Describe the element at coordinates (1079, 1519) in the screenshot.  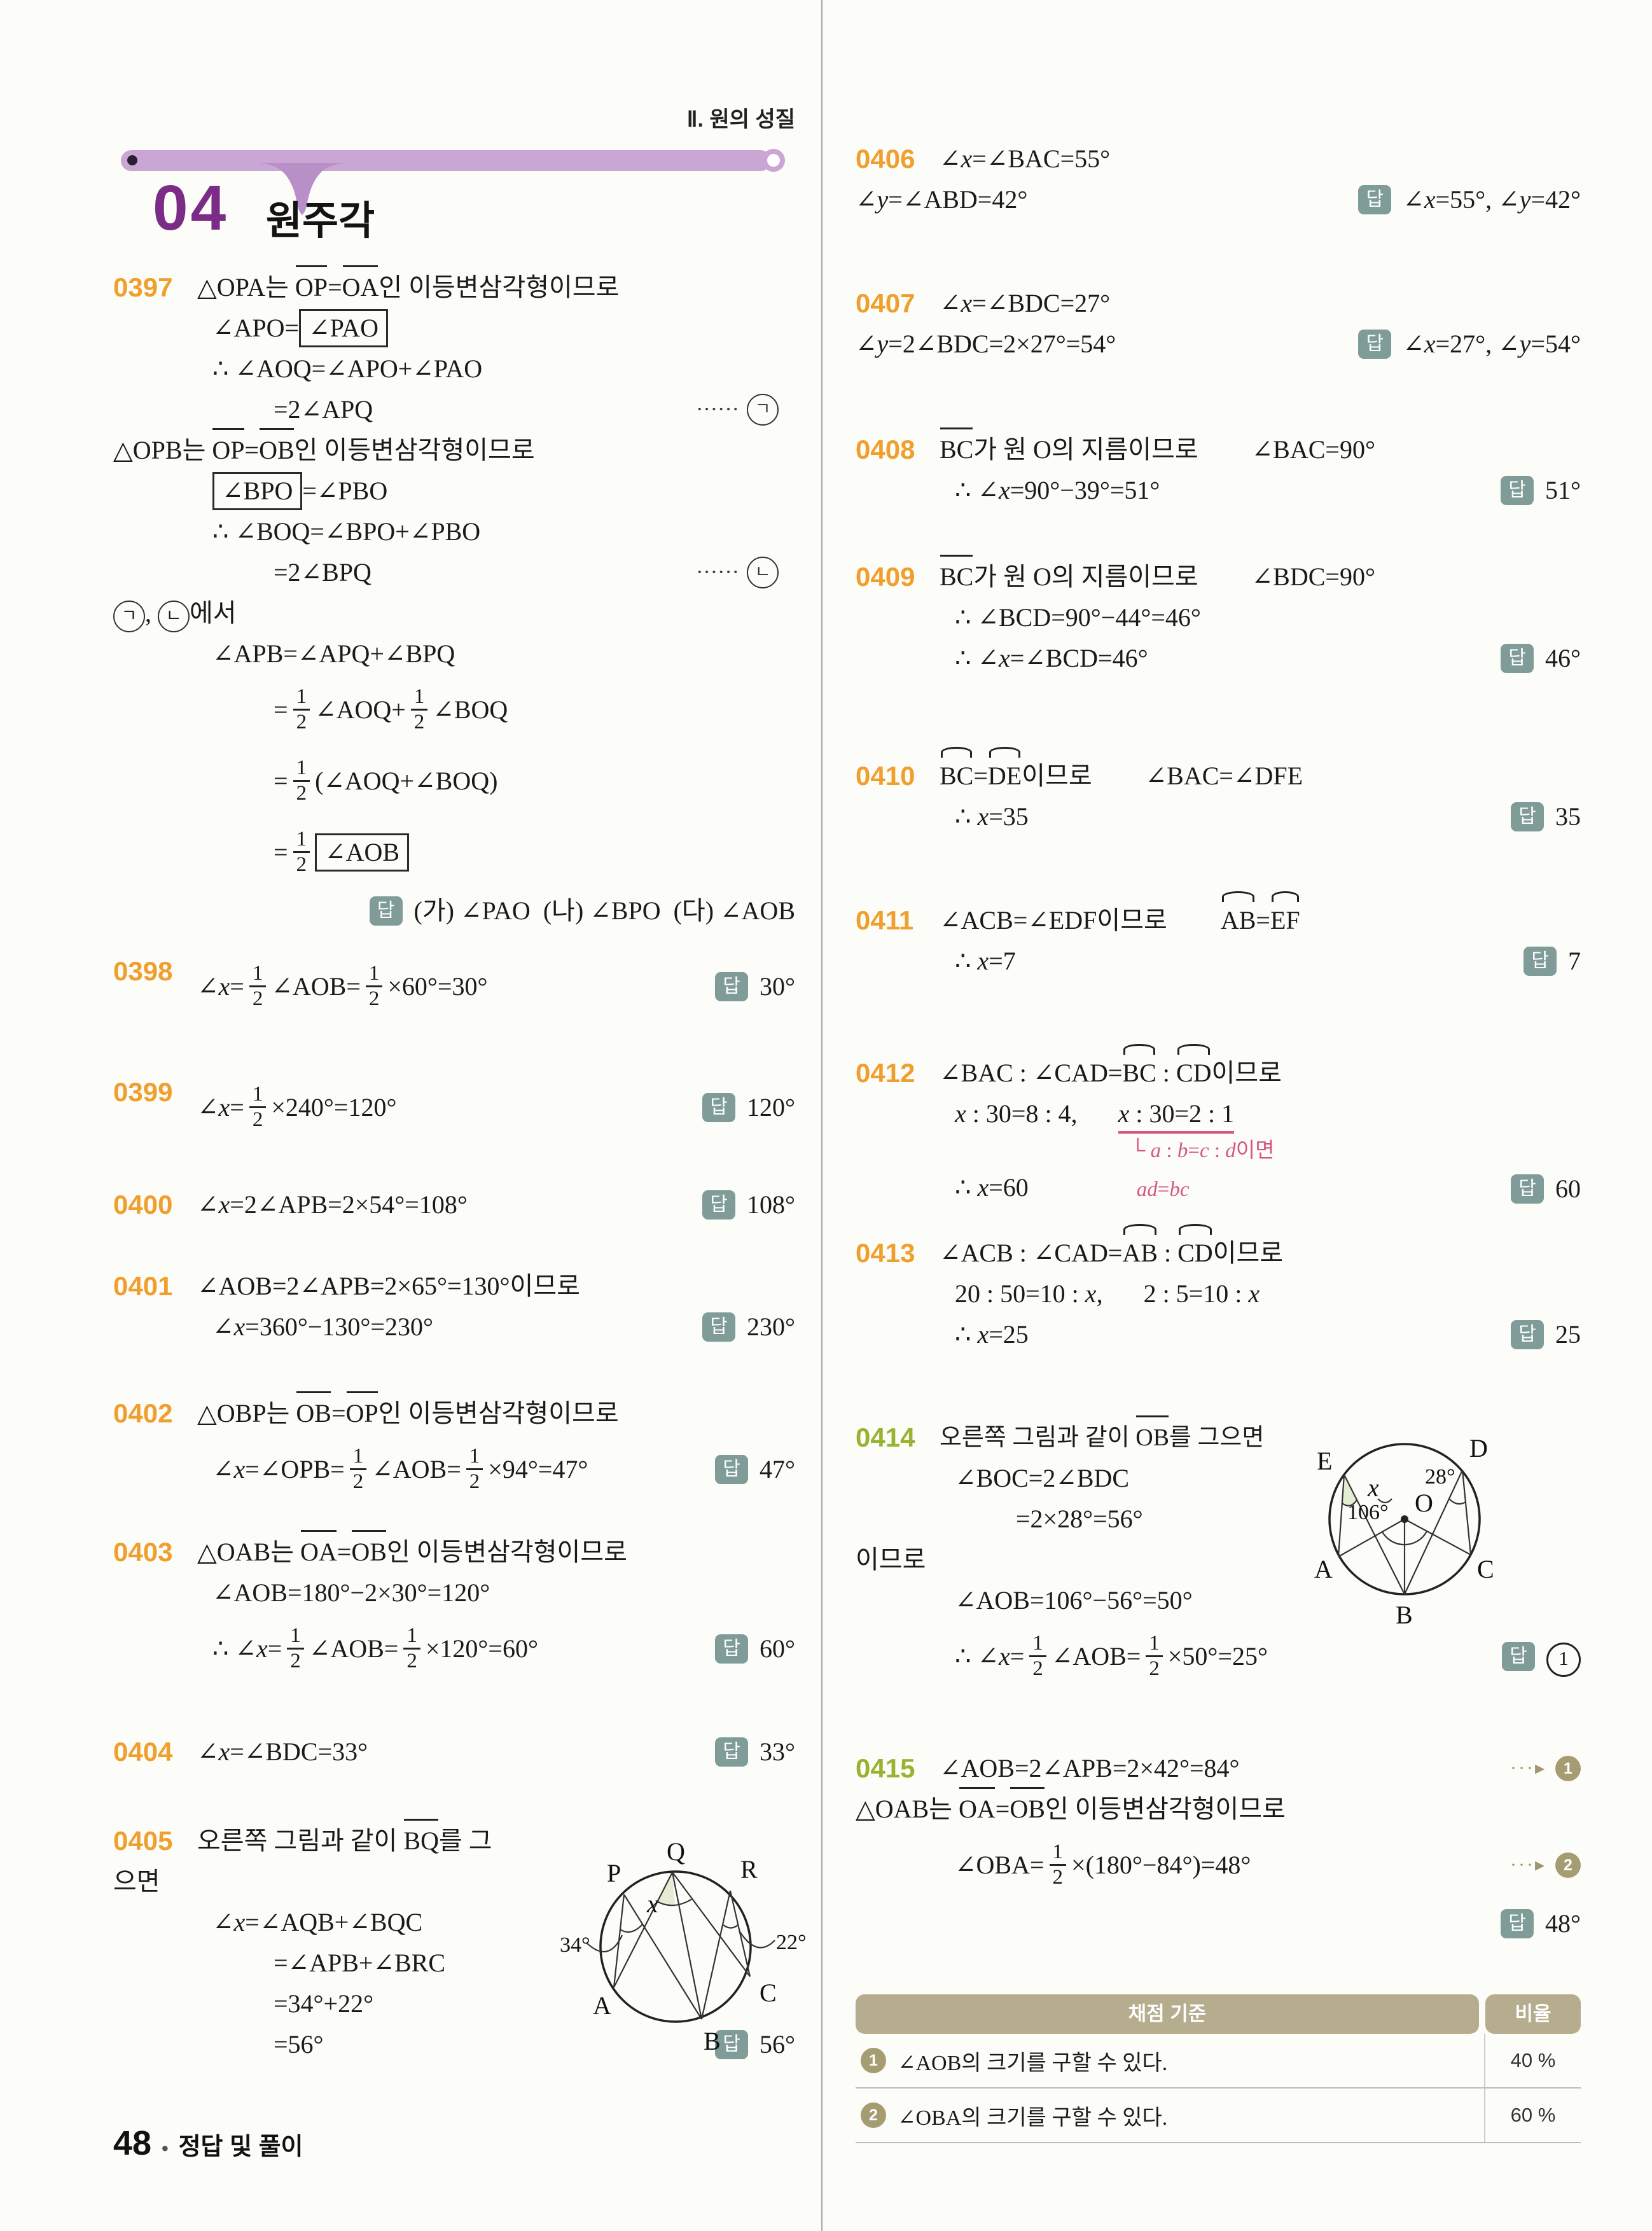
I see `solution-line: =2×28°=56°` at that location.